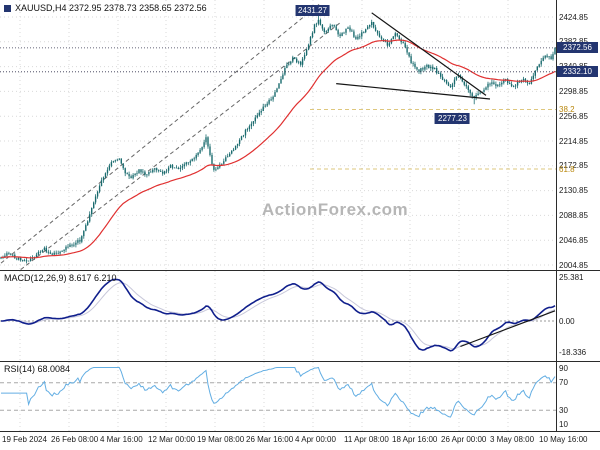  I want to click on rsi-axis-label: 30, so click(563, 410).